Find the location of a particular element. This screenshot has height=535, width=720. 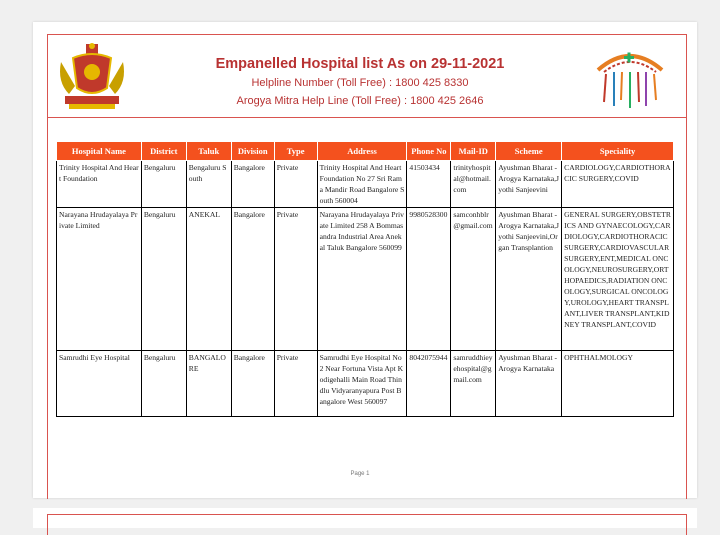

karnataka-emblem-logo is located at coordinates (92, 76).